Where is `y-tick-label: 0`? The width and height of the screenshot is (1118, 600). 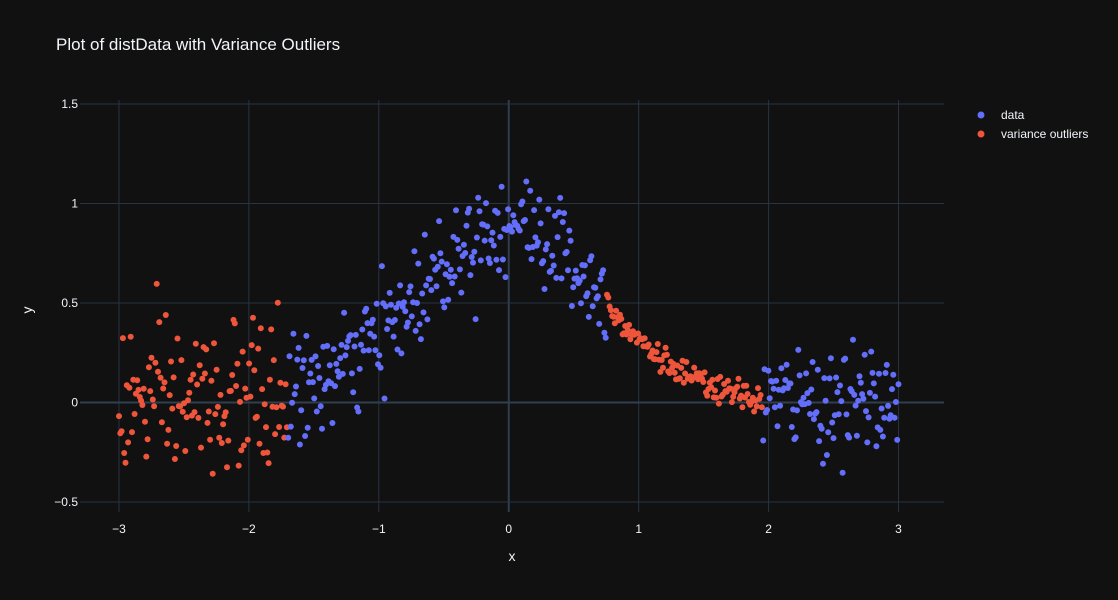 y-tick-label: 0 is located at coordinates (74, 403).